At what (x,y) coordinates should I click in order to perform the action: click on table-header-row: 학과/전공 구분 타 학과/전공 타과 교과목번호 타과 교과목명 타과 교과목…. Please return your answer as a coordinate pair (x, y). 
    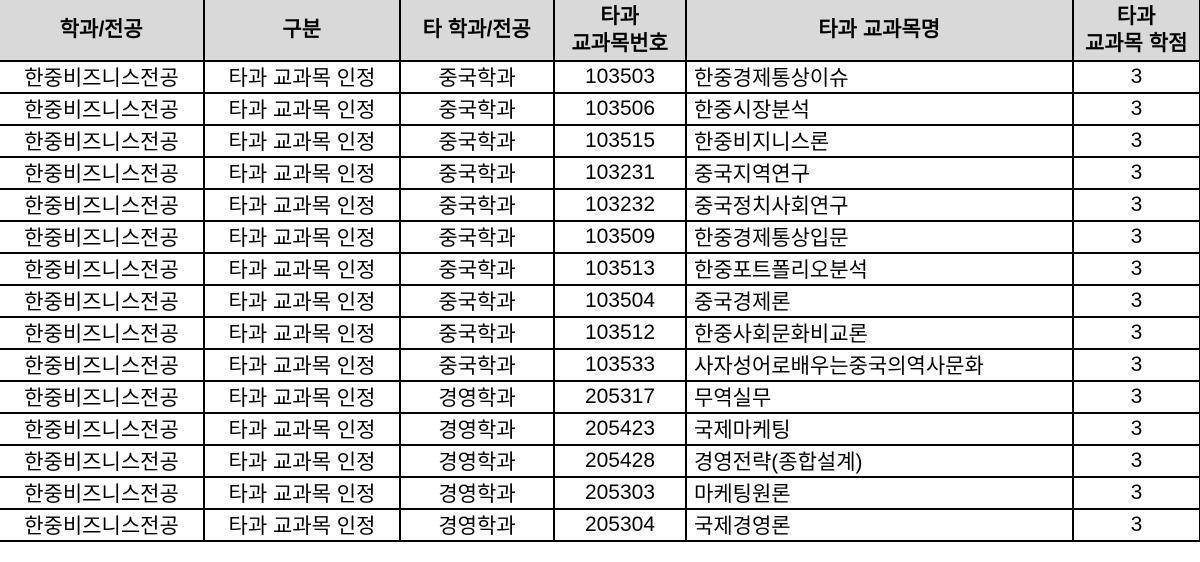
    Looking at the image, I should click on (600, 31).